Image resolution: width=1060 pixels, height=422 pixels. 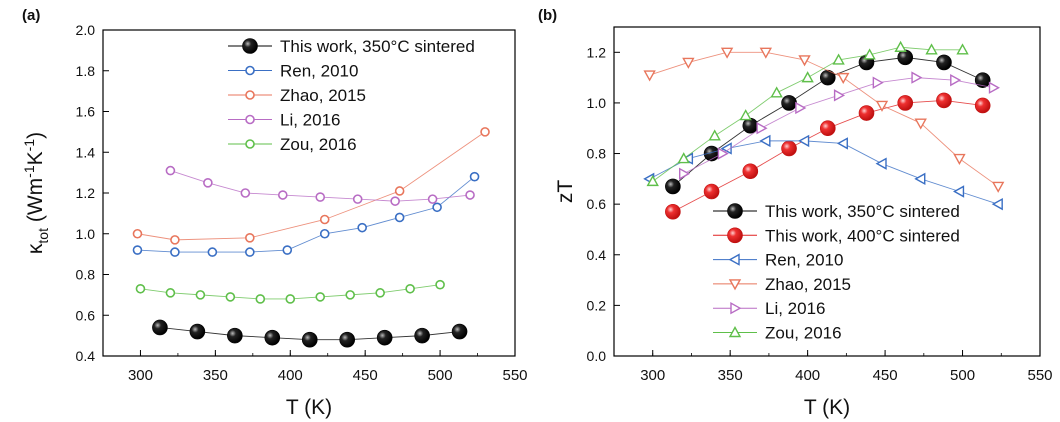 I want to click on y-label-part: tot, so click(x=43, y=236).